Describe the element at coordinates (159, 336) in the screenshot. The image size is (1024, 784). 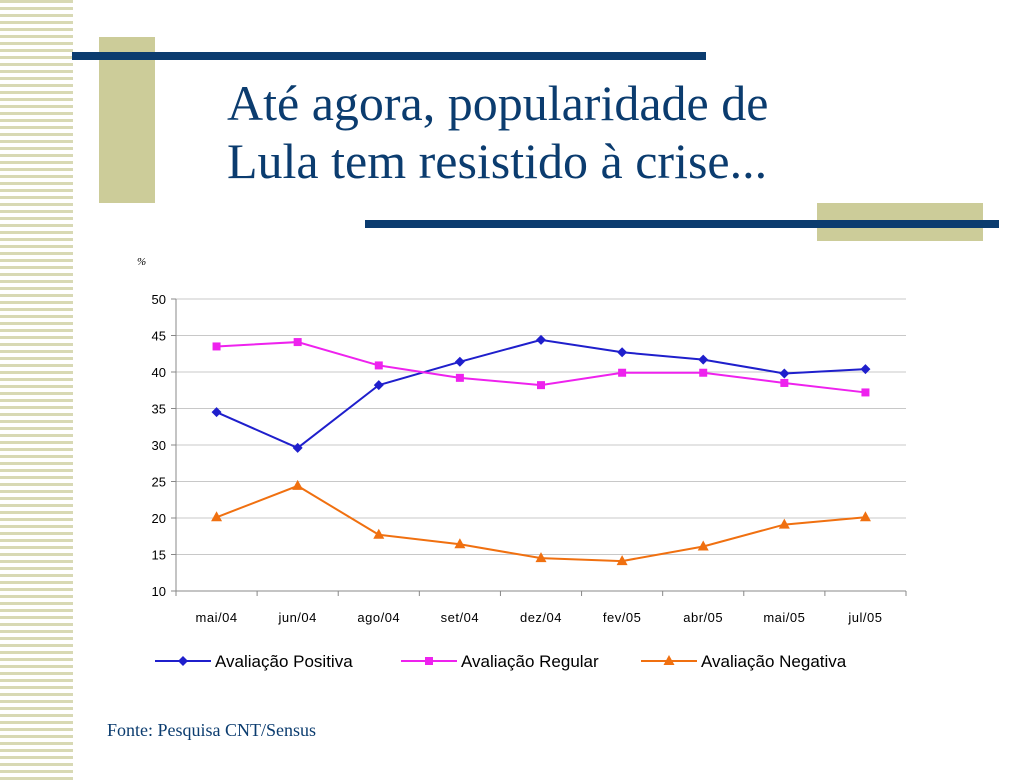
I see `y-tick-label: 45` at that location.